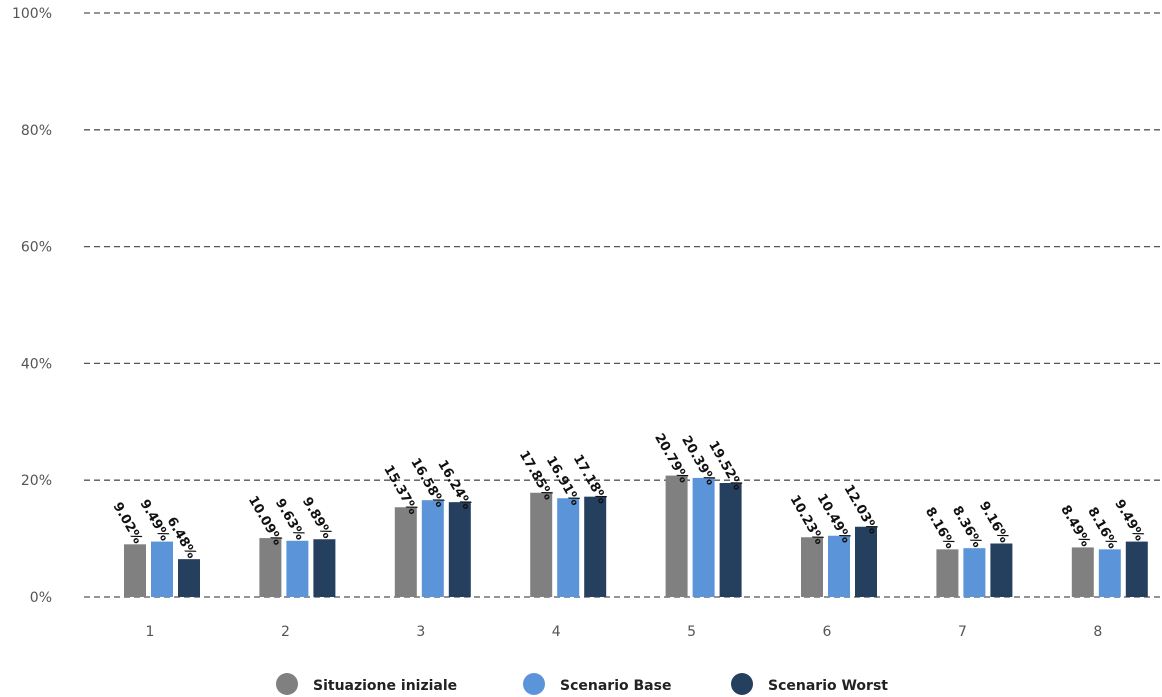 The image size is (1162, 697). Describe the element at coordinates (615, 686) in the screenshot. I see `legend-label: Scenario Base` at that location.